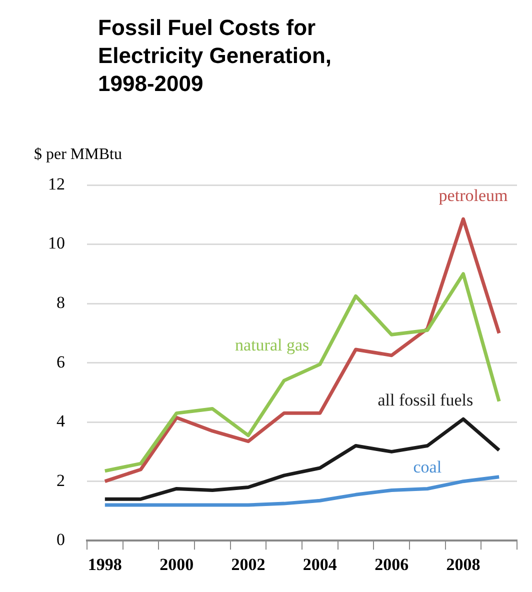  Describe the element at coordinates (60, 480) in the screenshot. I see `y-tick-label: 2` at that location.